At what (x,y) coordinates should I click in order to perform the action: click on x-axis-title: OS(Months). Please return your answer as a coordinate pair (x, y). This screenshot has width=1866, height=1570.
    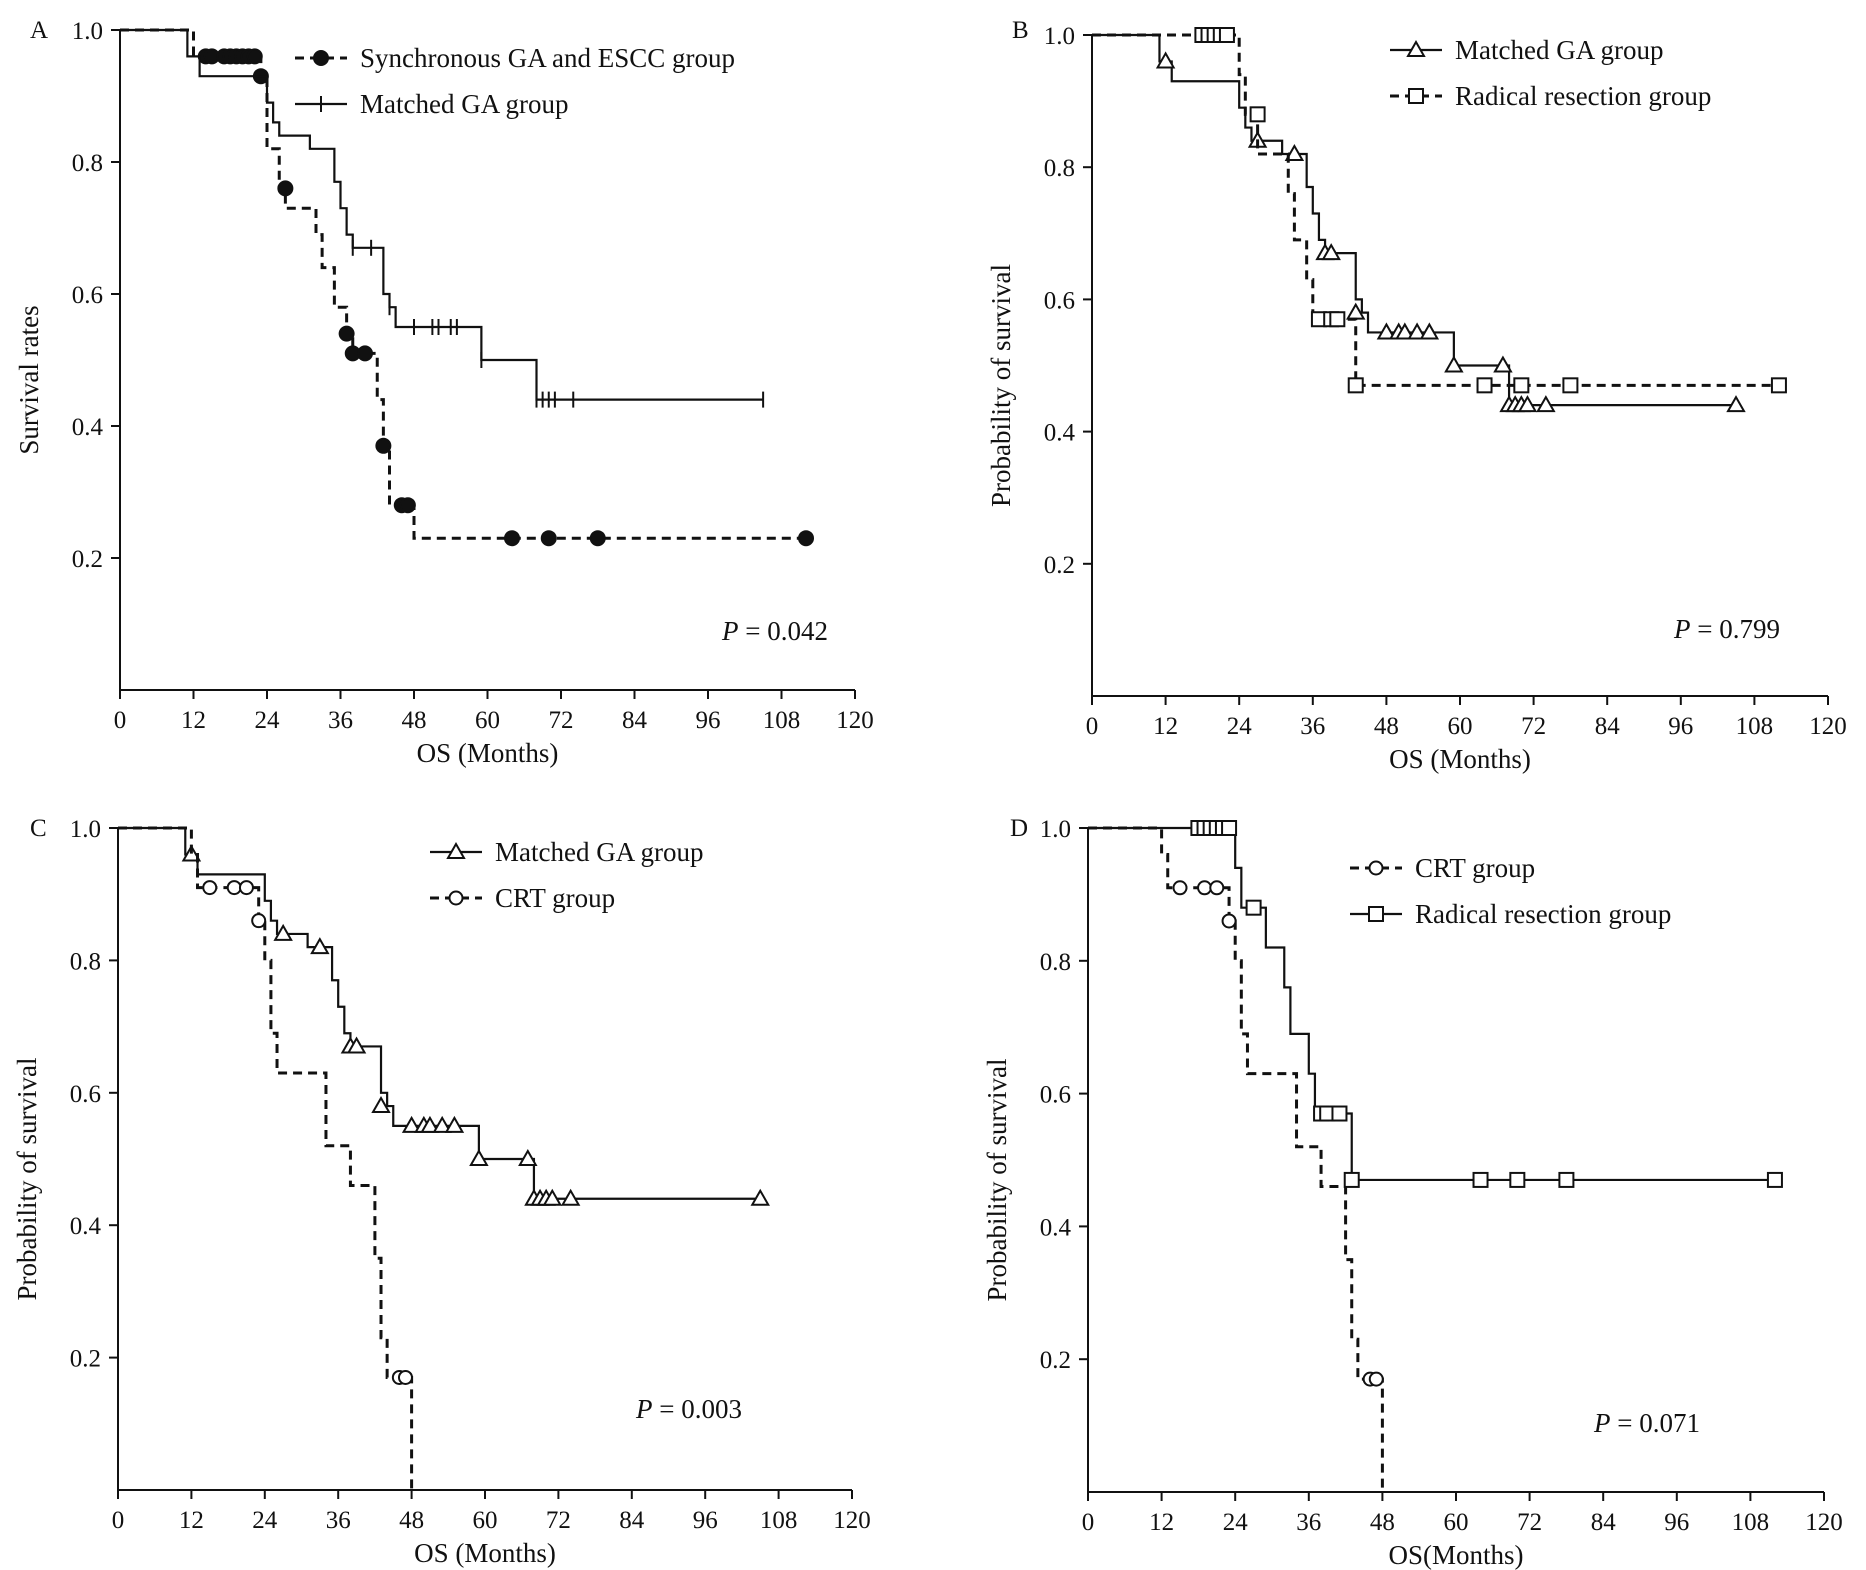
    Looking at the image, I should click on (1455, 1555).